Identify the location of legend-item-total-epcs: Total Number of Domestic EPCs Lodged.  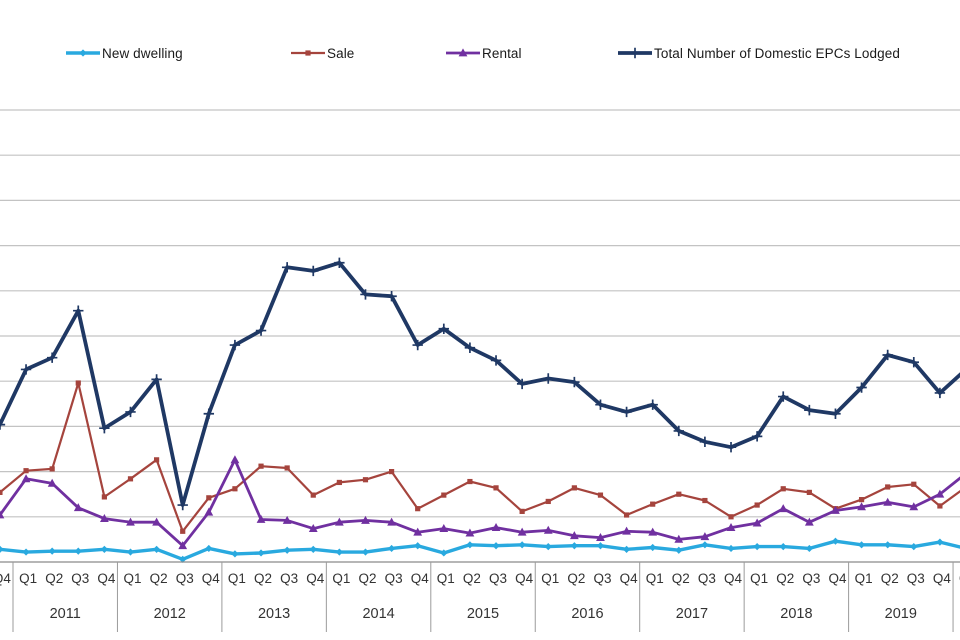
(759, 53).